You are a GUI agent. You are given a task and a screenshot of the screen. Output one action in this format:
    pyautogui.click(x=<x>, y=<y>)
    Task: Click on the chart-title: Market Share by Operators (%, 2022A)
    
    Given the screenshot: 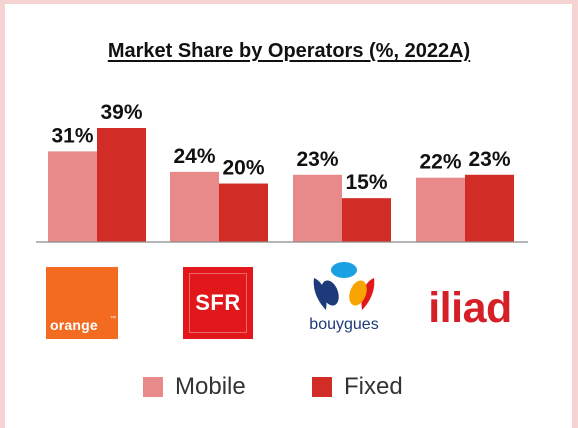 What is the action you would take?
    pyautogui.click(x=289, y=51)
    